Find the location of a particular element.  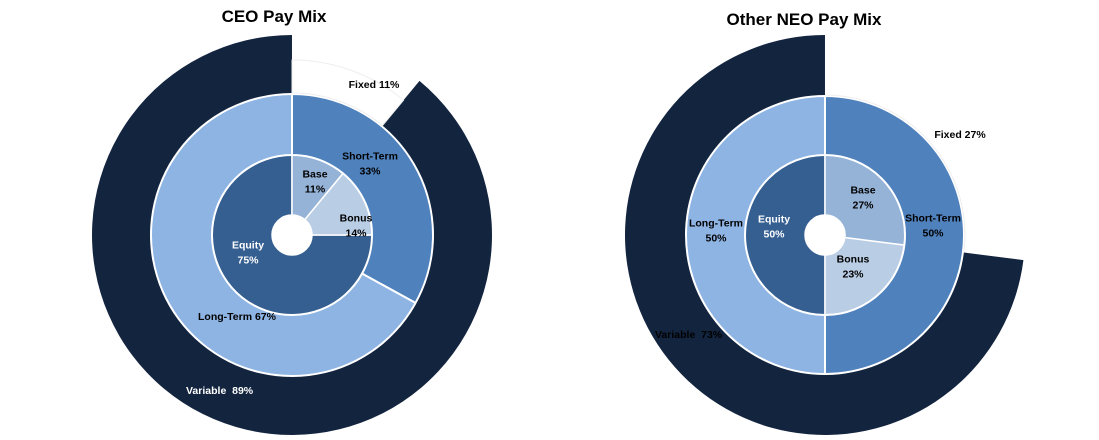

chart-title: CEO Pay Mix is located at coordinates (274, 16).